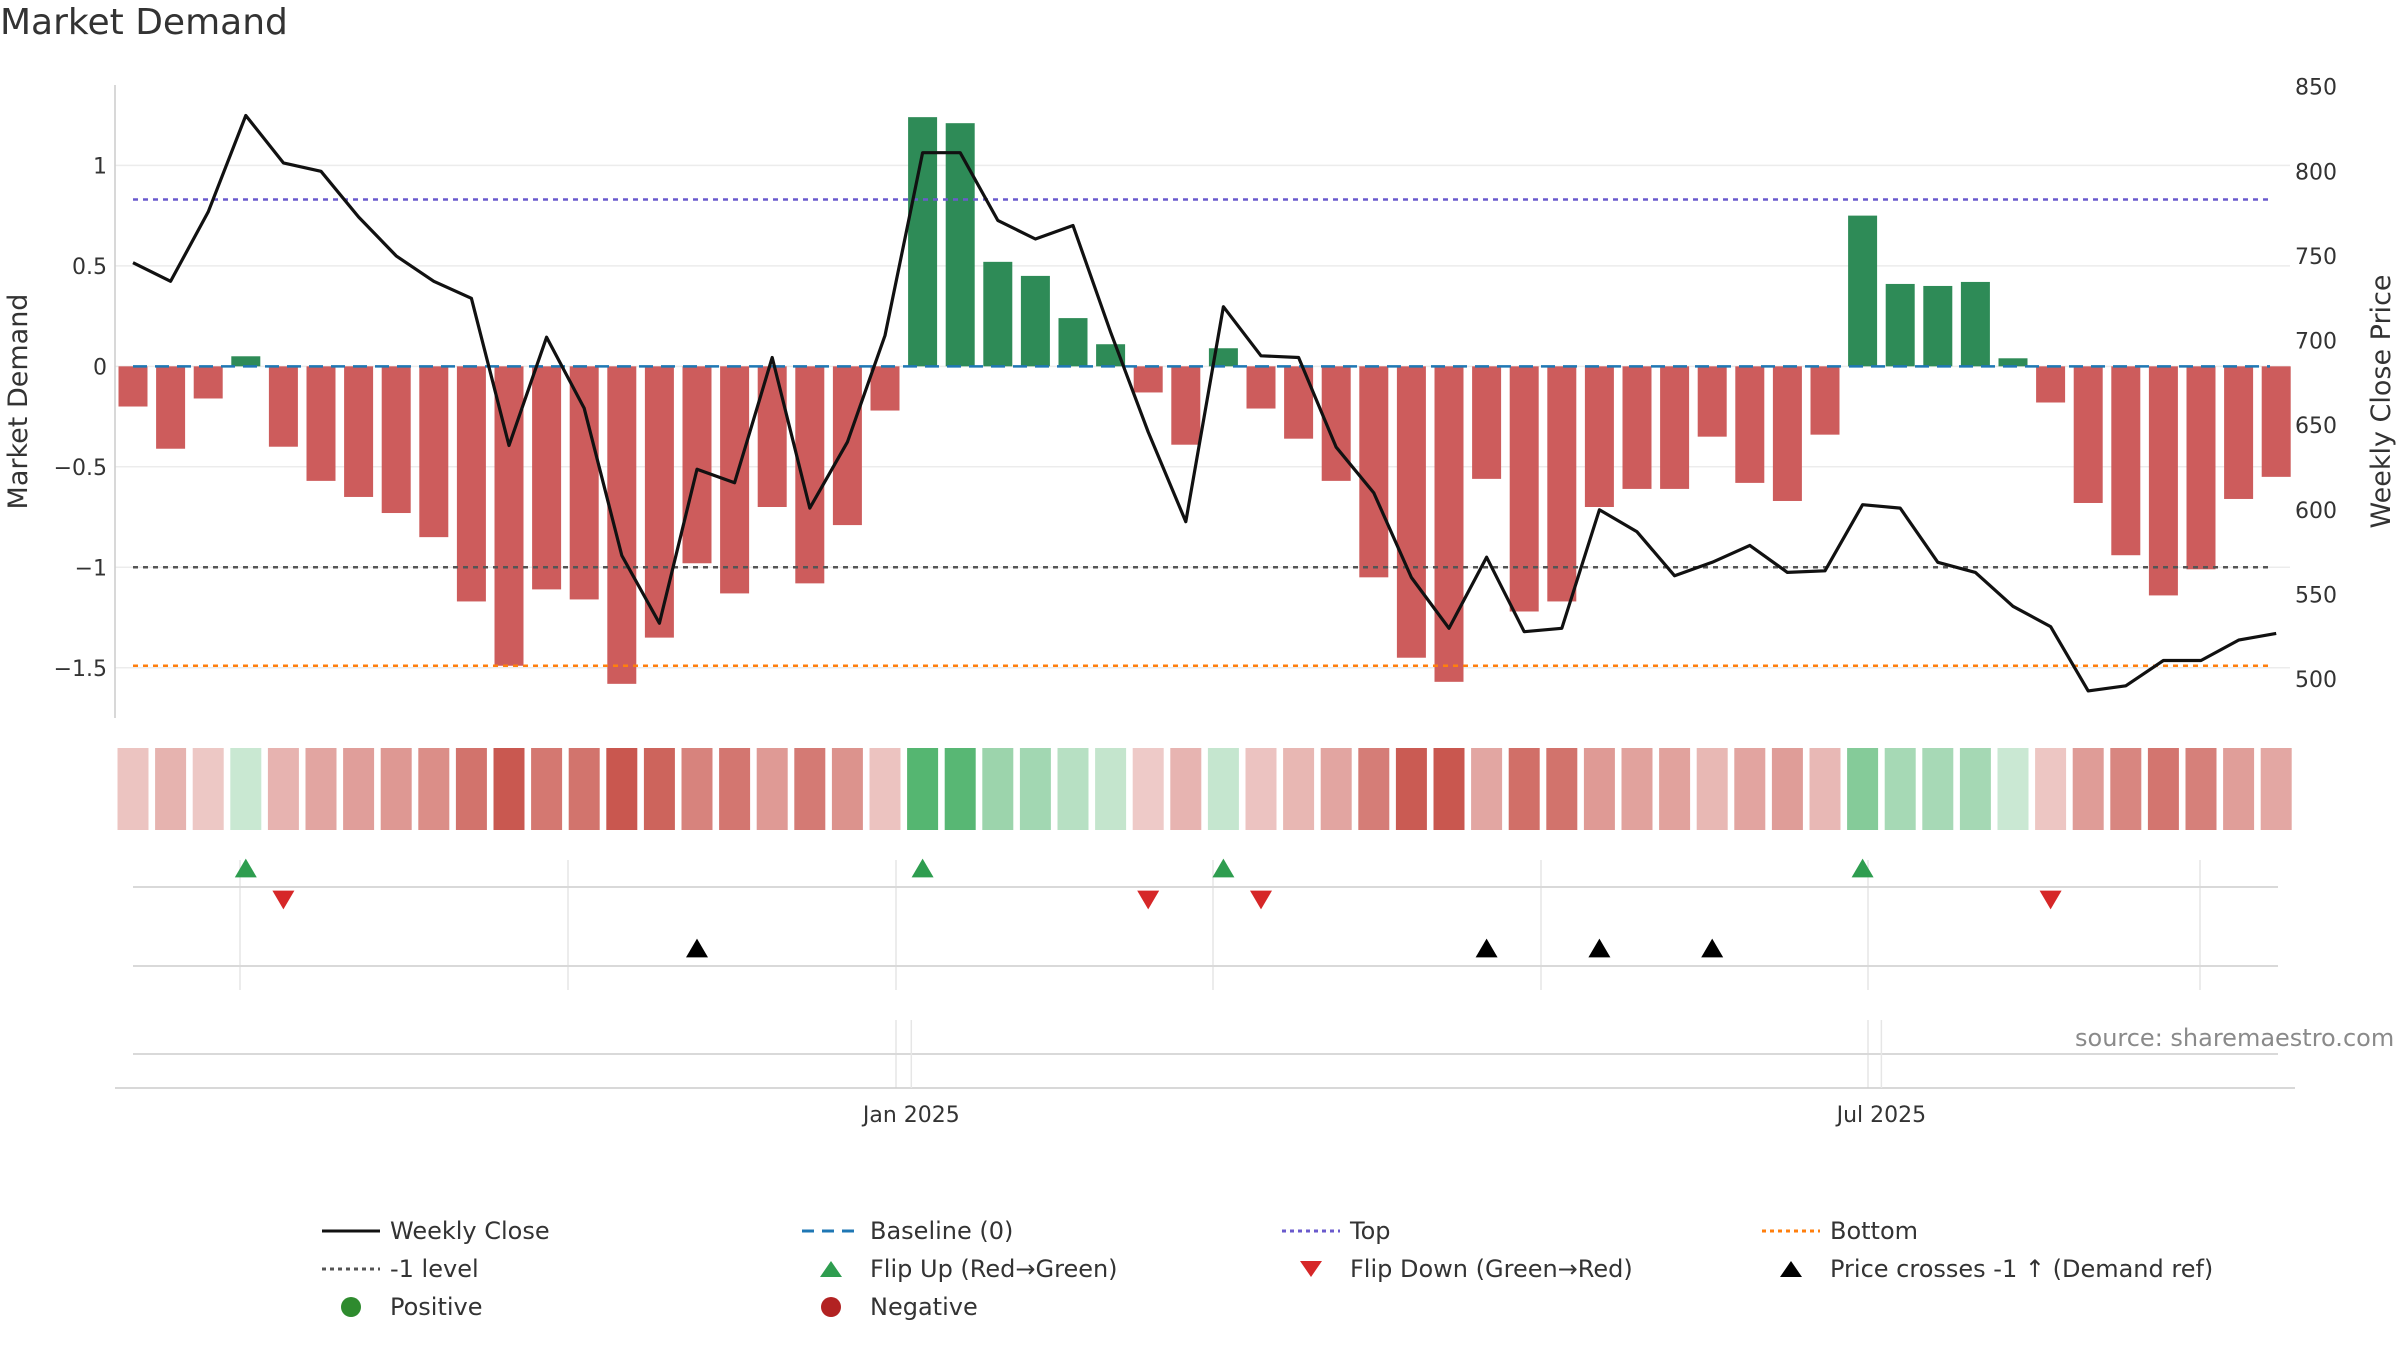 This screenshot has width=2400, height=1354. Describe the element at coordinates (2316, 595) in the screenshot. I see `y2-tick-label: 550` at that location.